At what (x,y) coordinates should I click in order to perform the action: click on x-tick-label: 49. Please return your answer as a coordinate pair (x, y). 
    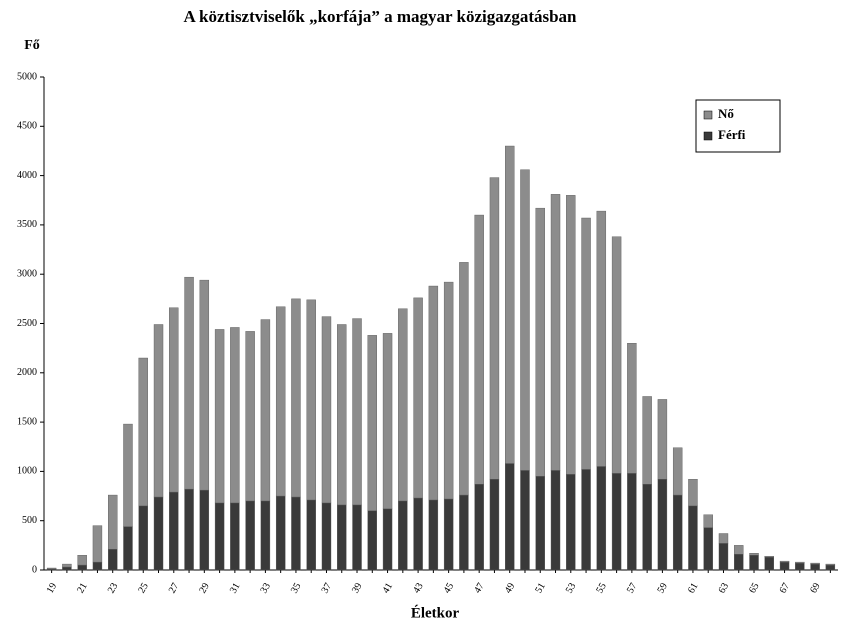
    Looking at the image, I should click on (510, 588).